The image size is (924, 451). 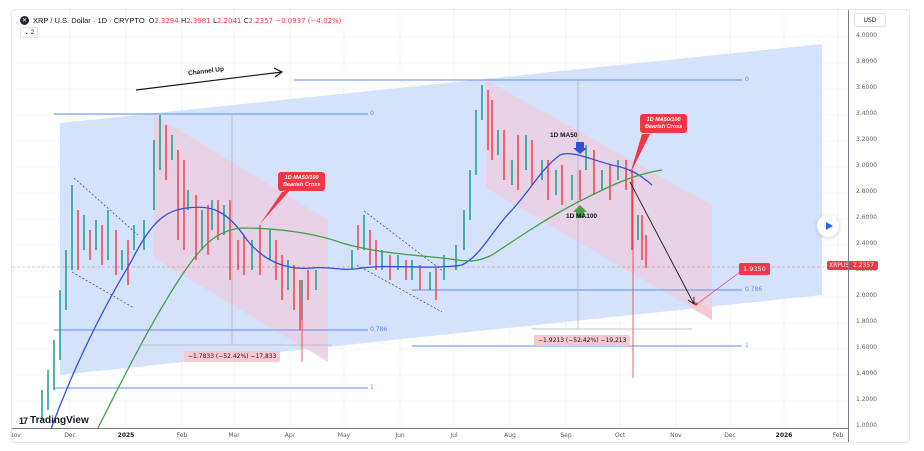 What do you see at coordinates (784, 435) in the screenshot?
I see `time-tick: 2026` at bounding box center [784, 435].